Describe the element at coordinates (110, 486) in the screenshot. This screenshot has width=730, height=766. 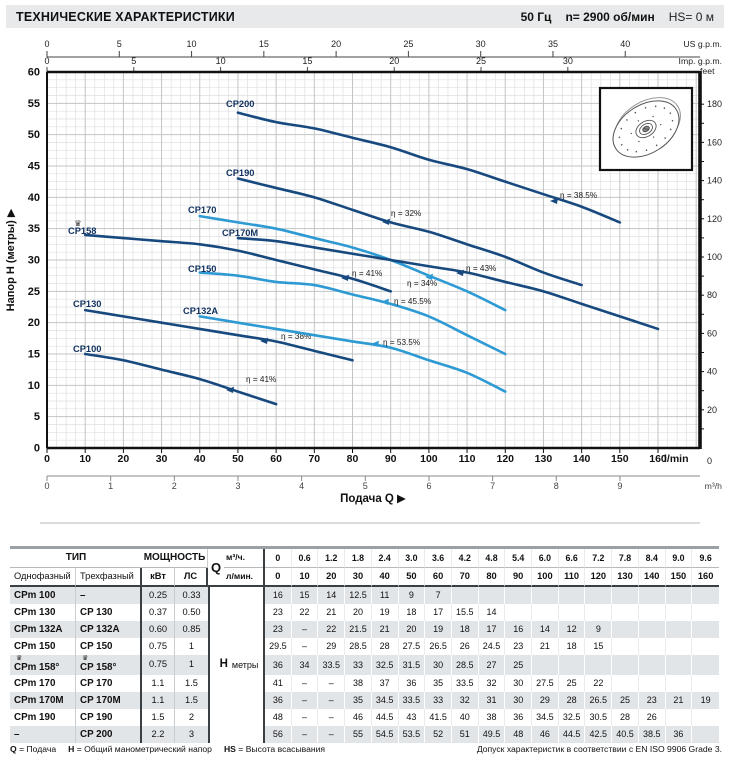
I see `chart-text: 1` at that location.